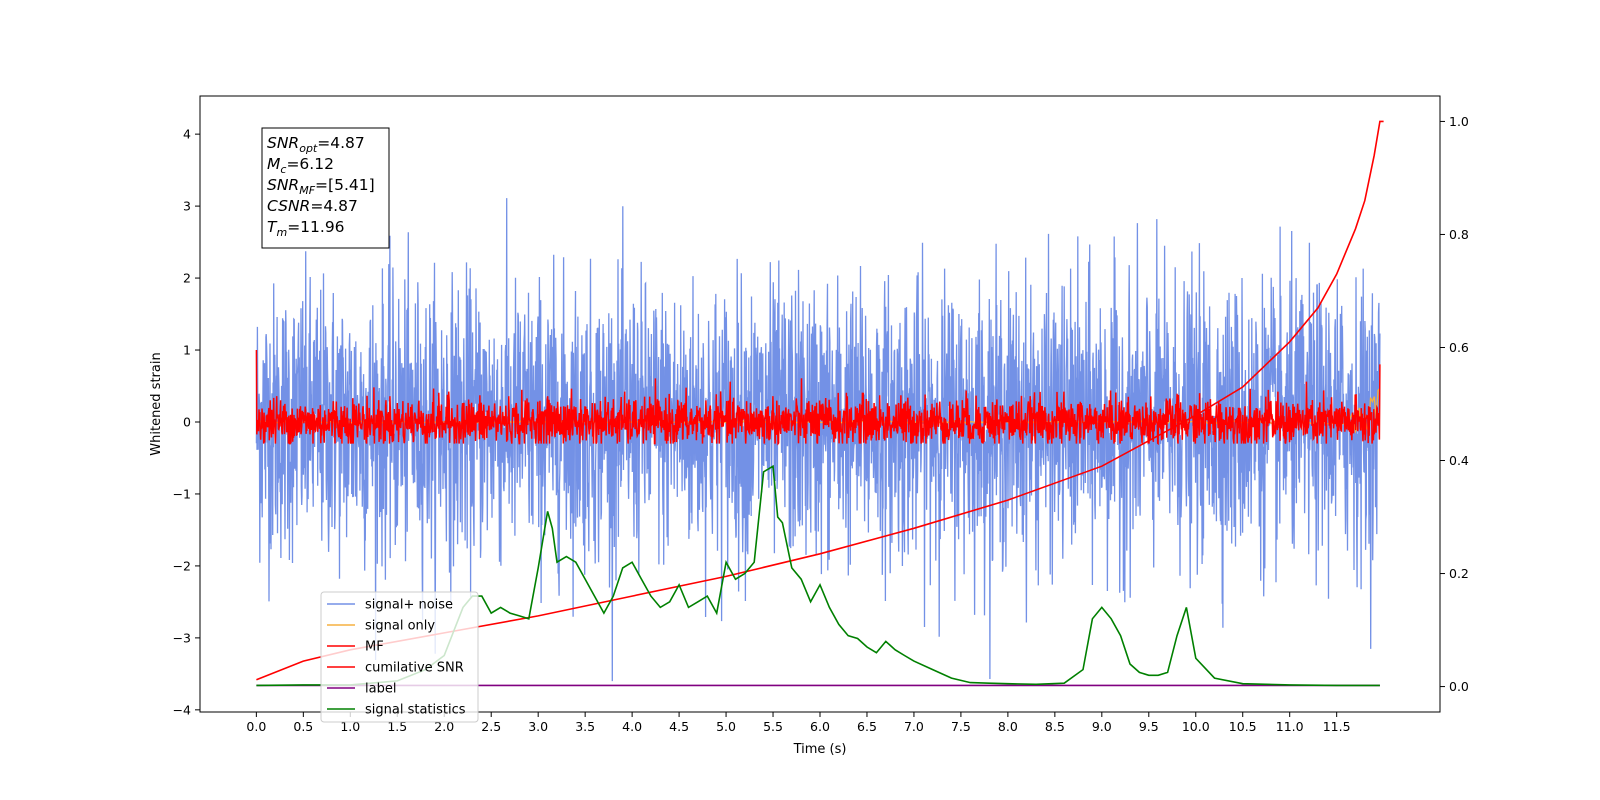  Describe the element at coordinates (316, 144) in the screenshot. I see `annotation-line: SNRopt=4.87` at that location.